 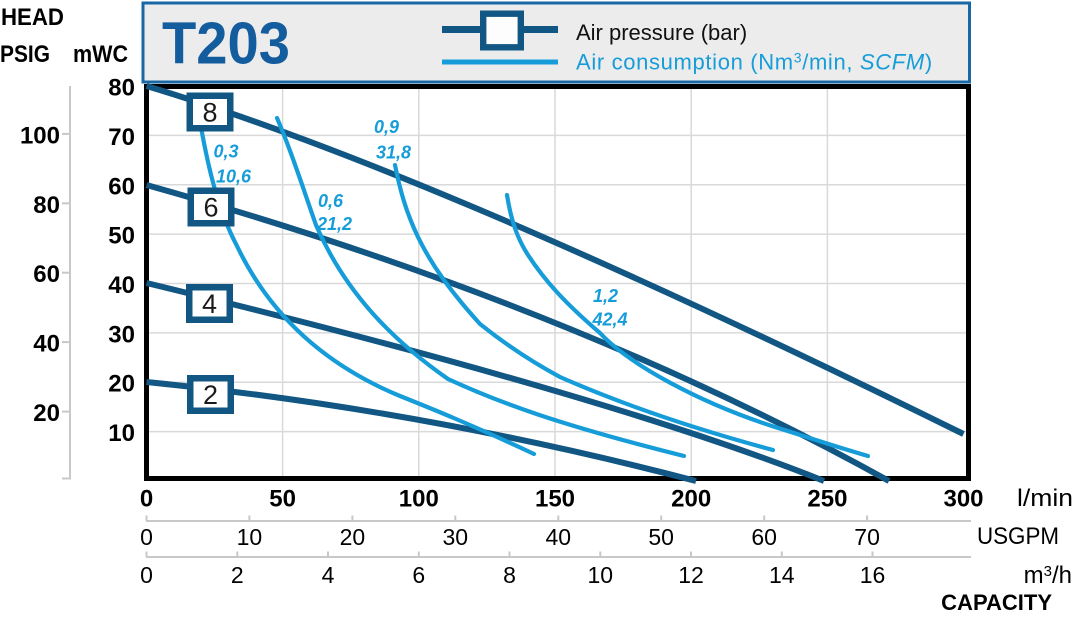 I want to click on svg-text: USGPM, so click(x=1018, y=536).